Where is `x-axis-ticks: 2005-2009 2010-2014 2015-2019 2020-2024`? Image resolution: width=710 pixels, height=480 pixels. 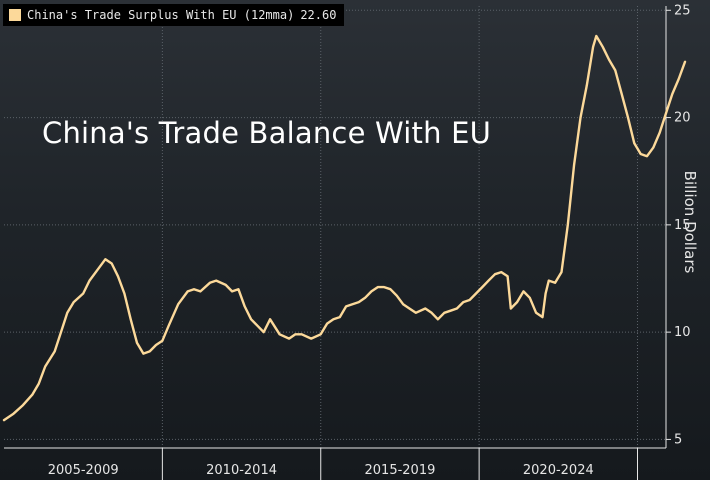 x-axis-ticks: 2005-2009 2010-2014 2015-2019 2020-2024 is located at coordinates (343, 464).